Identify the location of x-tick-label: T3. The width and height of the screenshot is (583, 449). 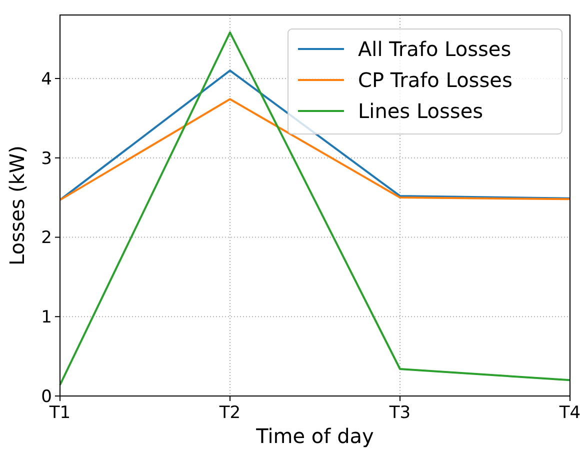
(399, 413).